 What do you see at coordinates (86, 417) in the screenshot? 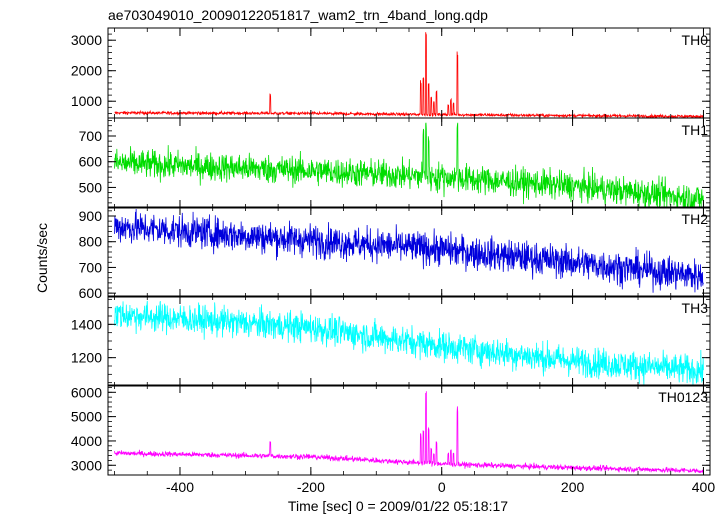
I see `y-tick-label: 5000` at bounding box center [86, 417].